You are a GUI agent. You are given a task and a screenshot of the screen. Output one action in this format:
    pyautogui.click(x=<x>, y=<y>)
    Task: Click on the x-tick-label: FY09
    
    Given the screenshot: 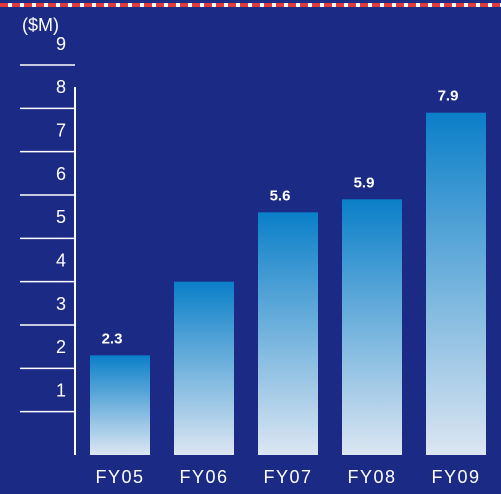 What is the action you would take?
    pyautogui.click(x=455, y=477)
    